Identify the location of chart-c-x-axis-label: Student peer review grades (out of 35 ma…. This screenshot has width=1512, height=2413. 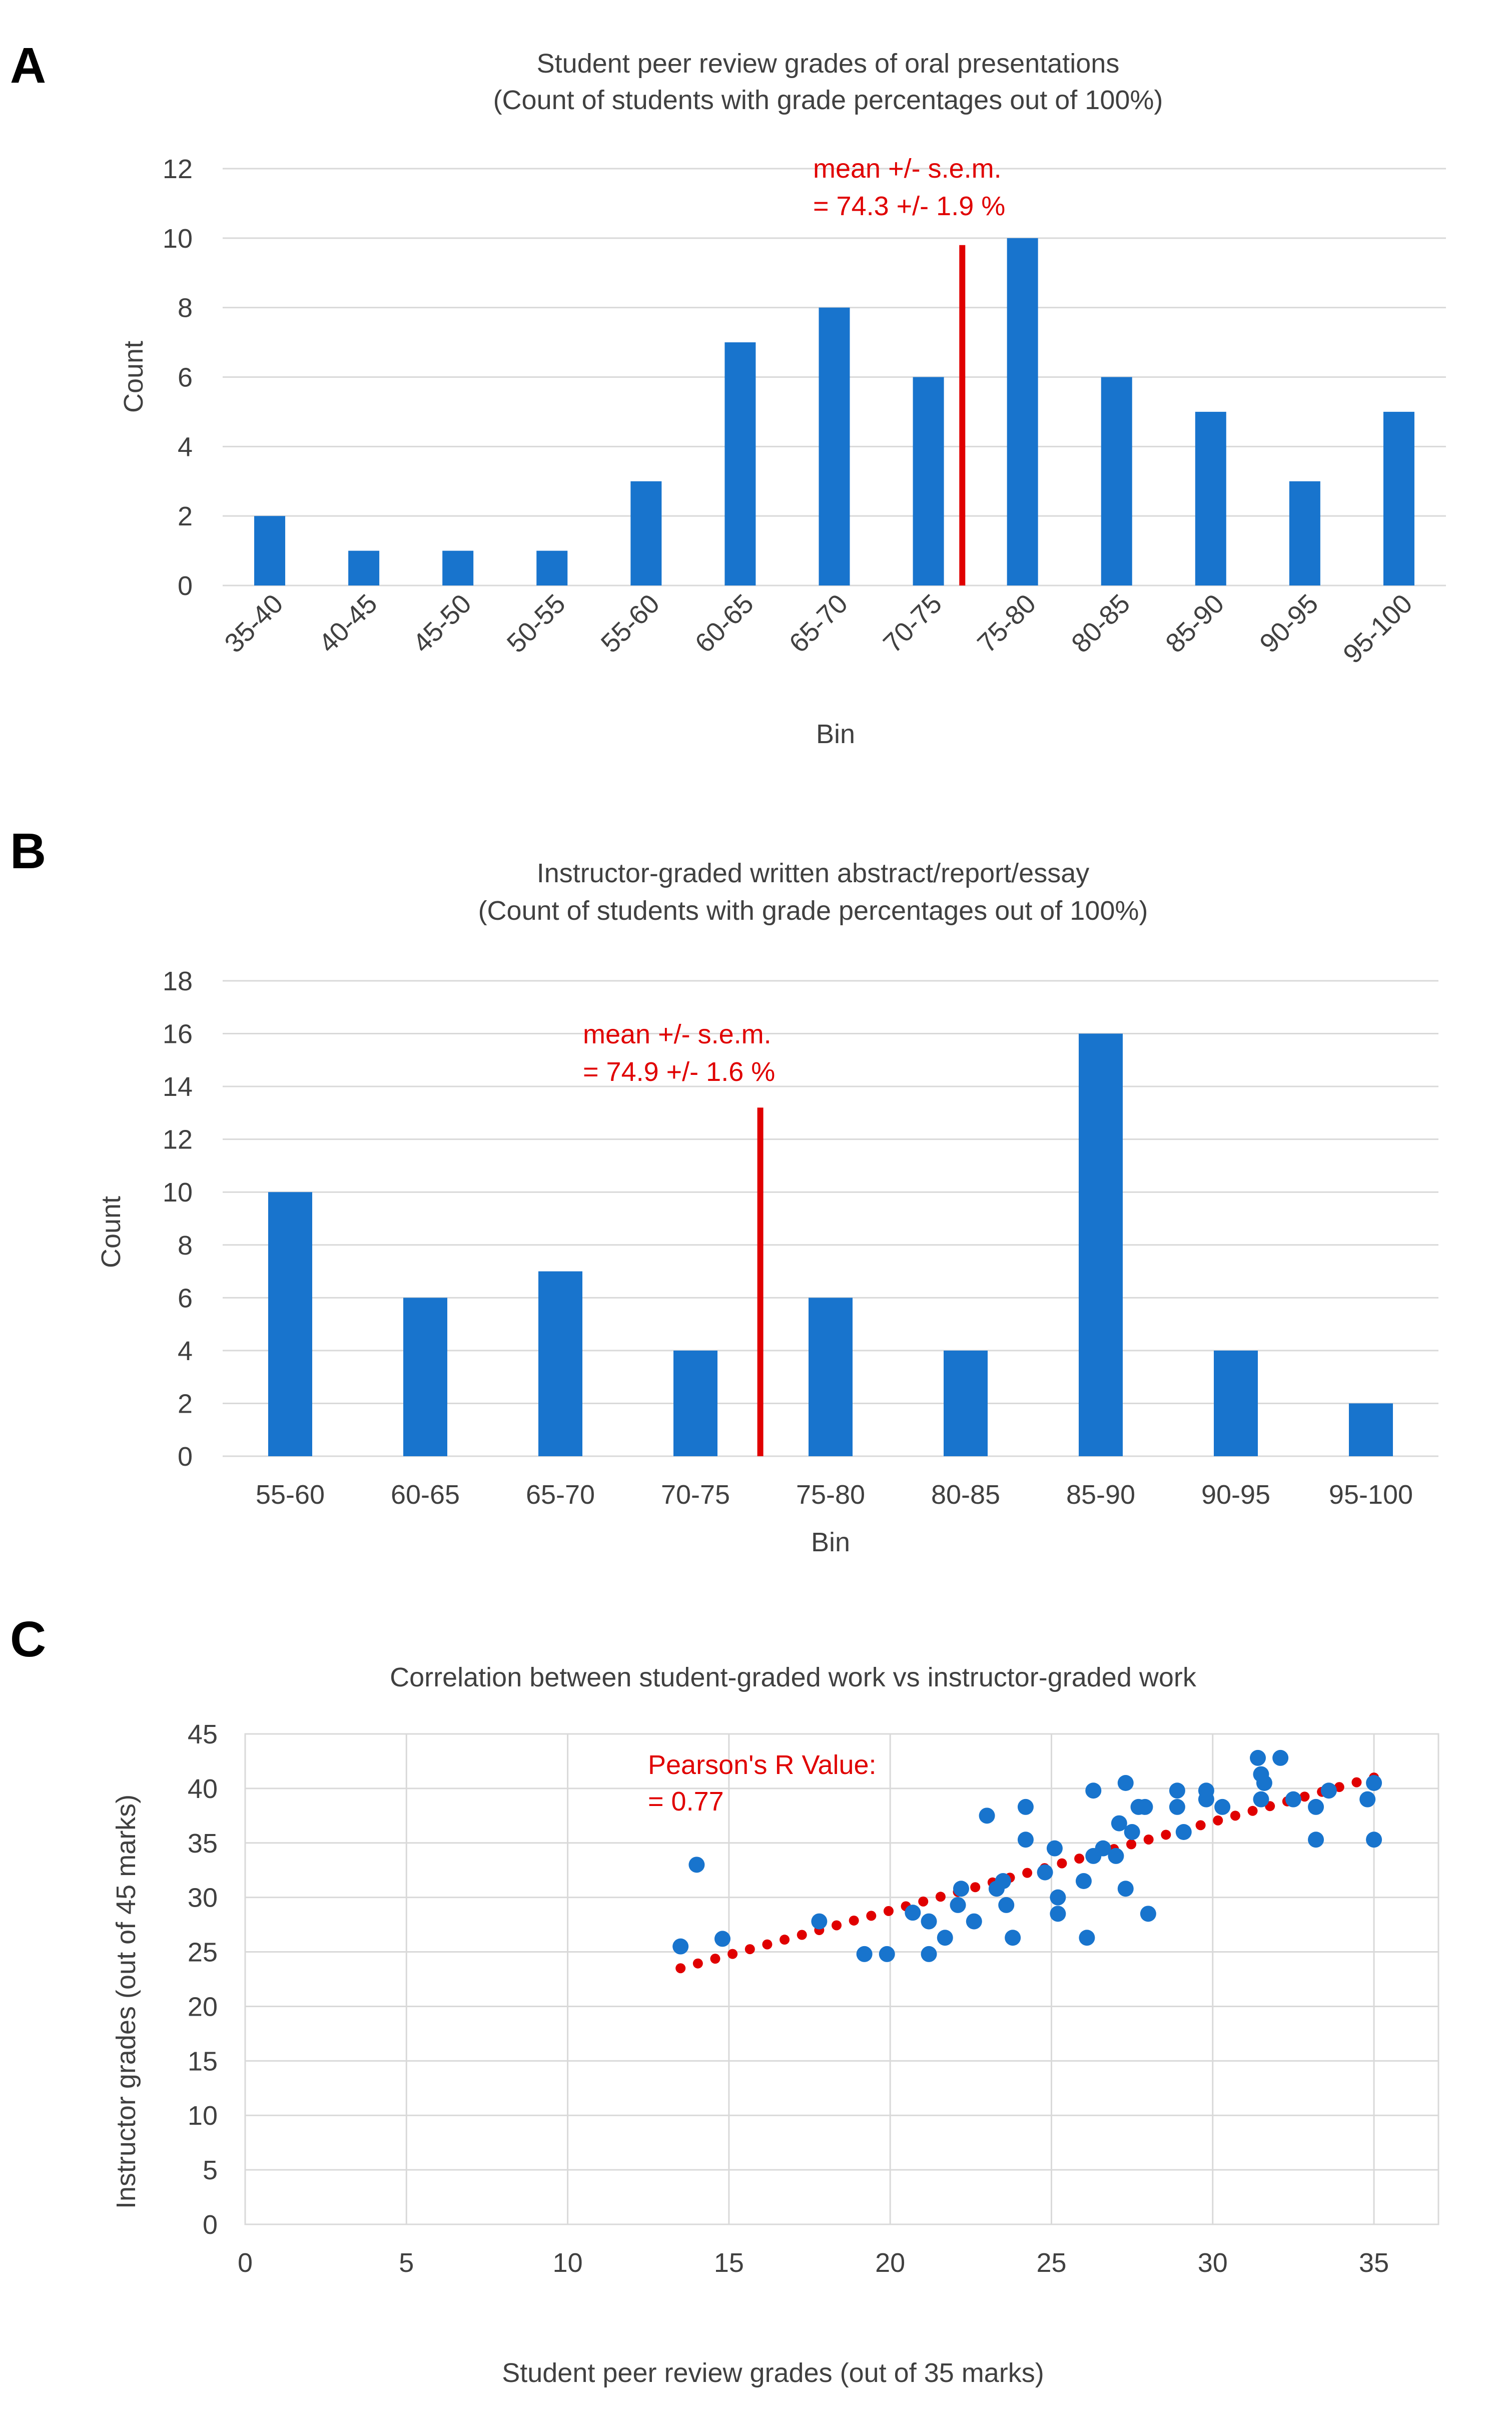
(773, 2373).